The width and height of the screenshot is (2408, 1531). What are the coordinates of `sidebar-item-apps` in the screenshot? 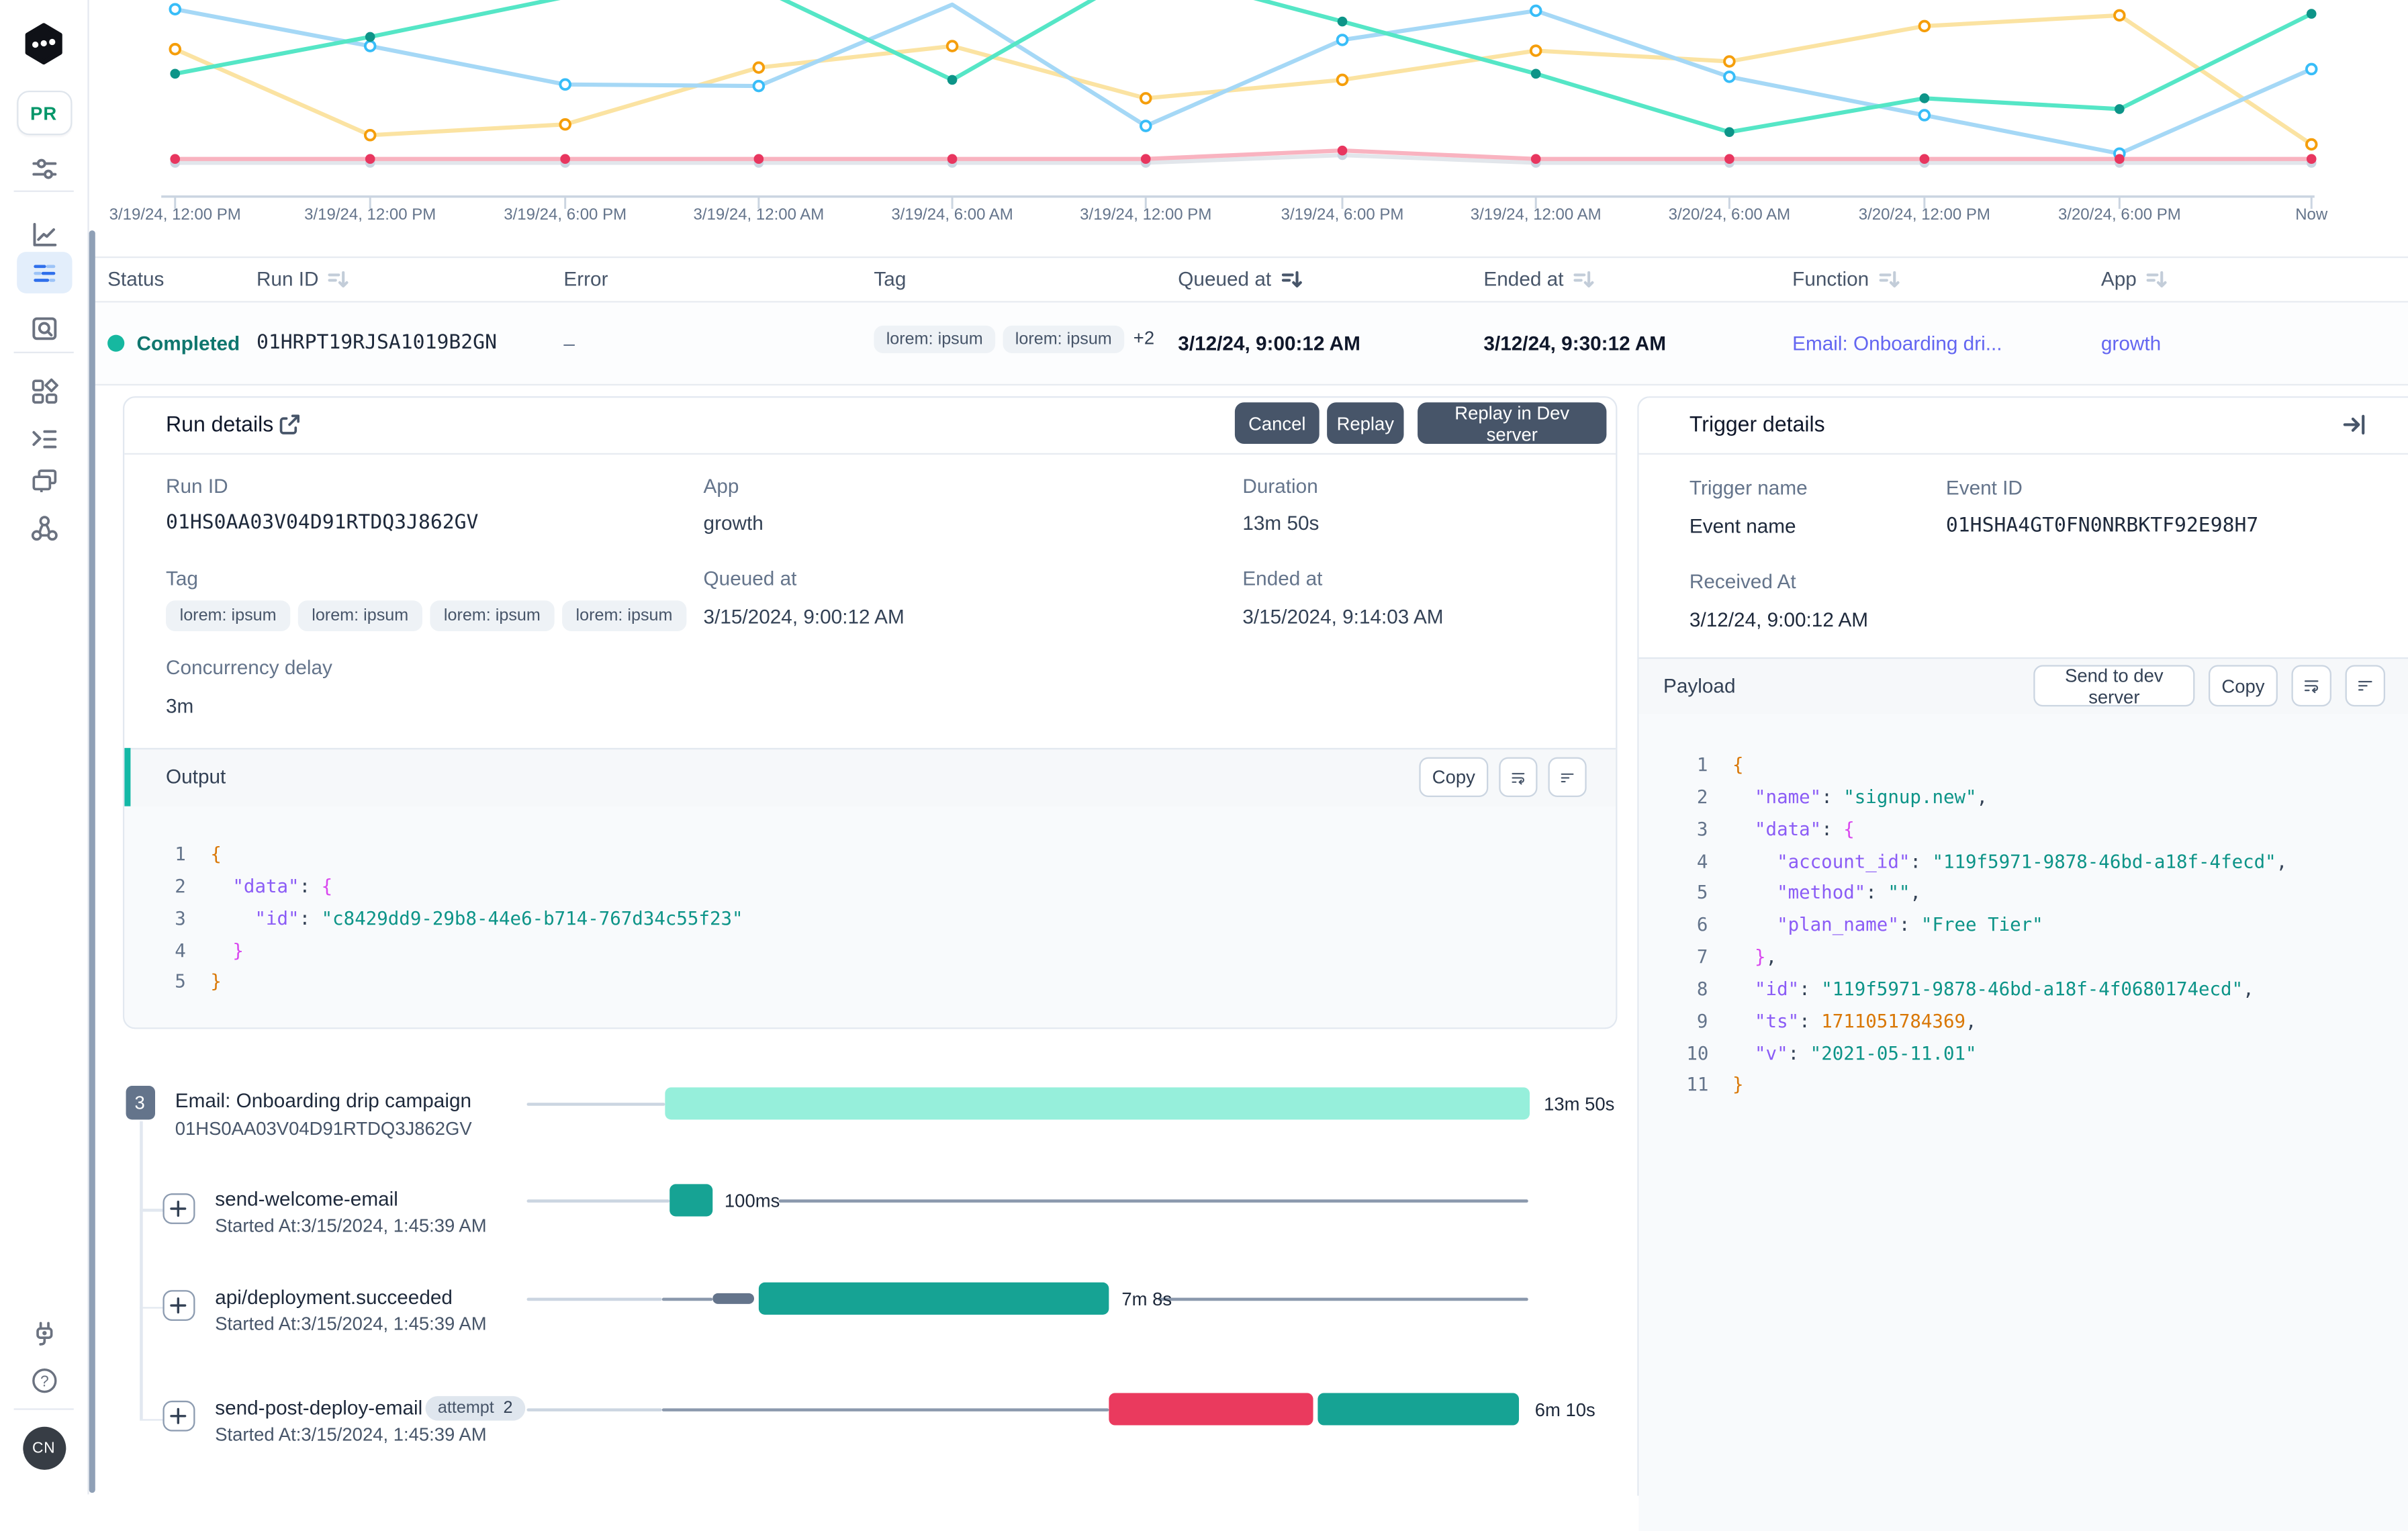 It's located at (44, 391).